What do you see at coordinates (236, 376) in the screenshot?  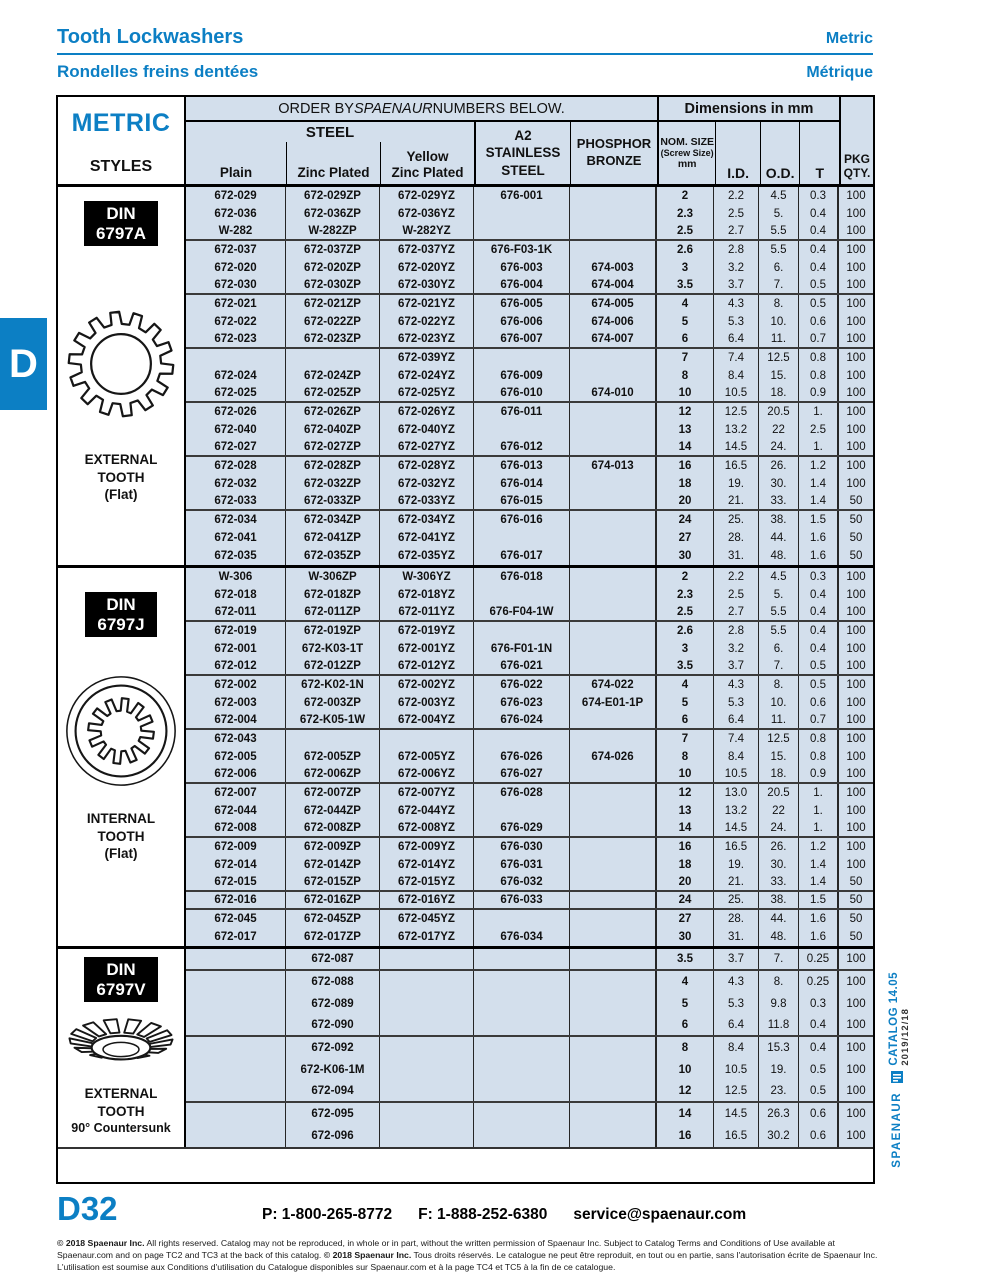 I see `cell-plain: 672-024` at bounding box center [236, 376].